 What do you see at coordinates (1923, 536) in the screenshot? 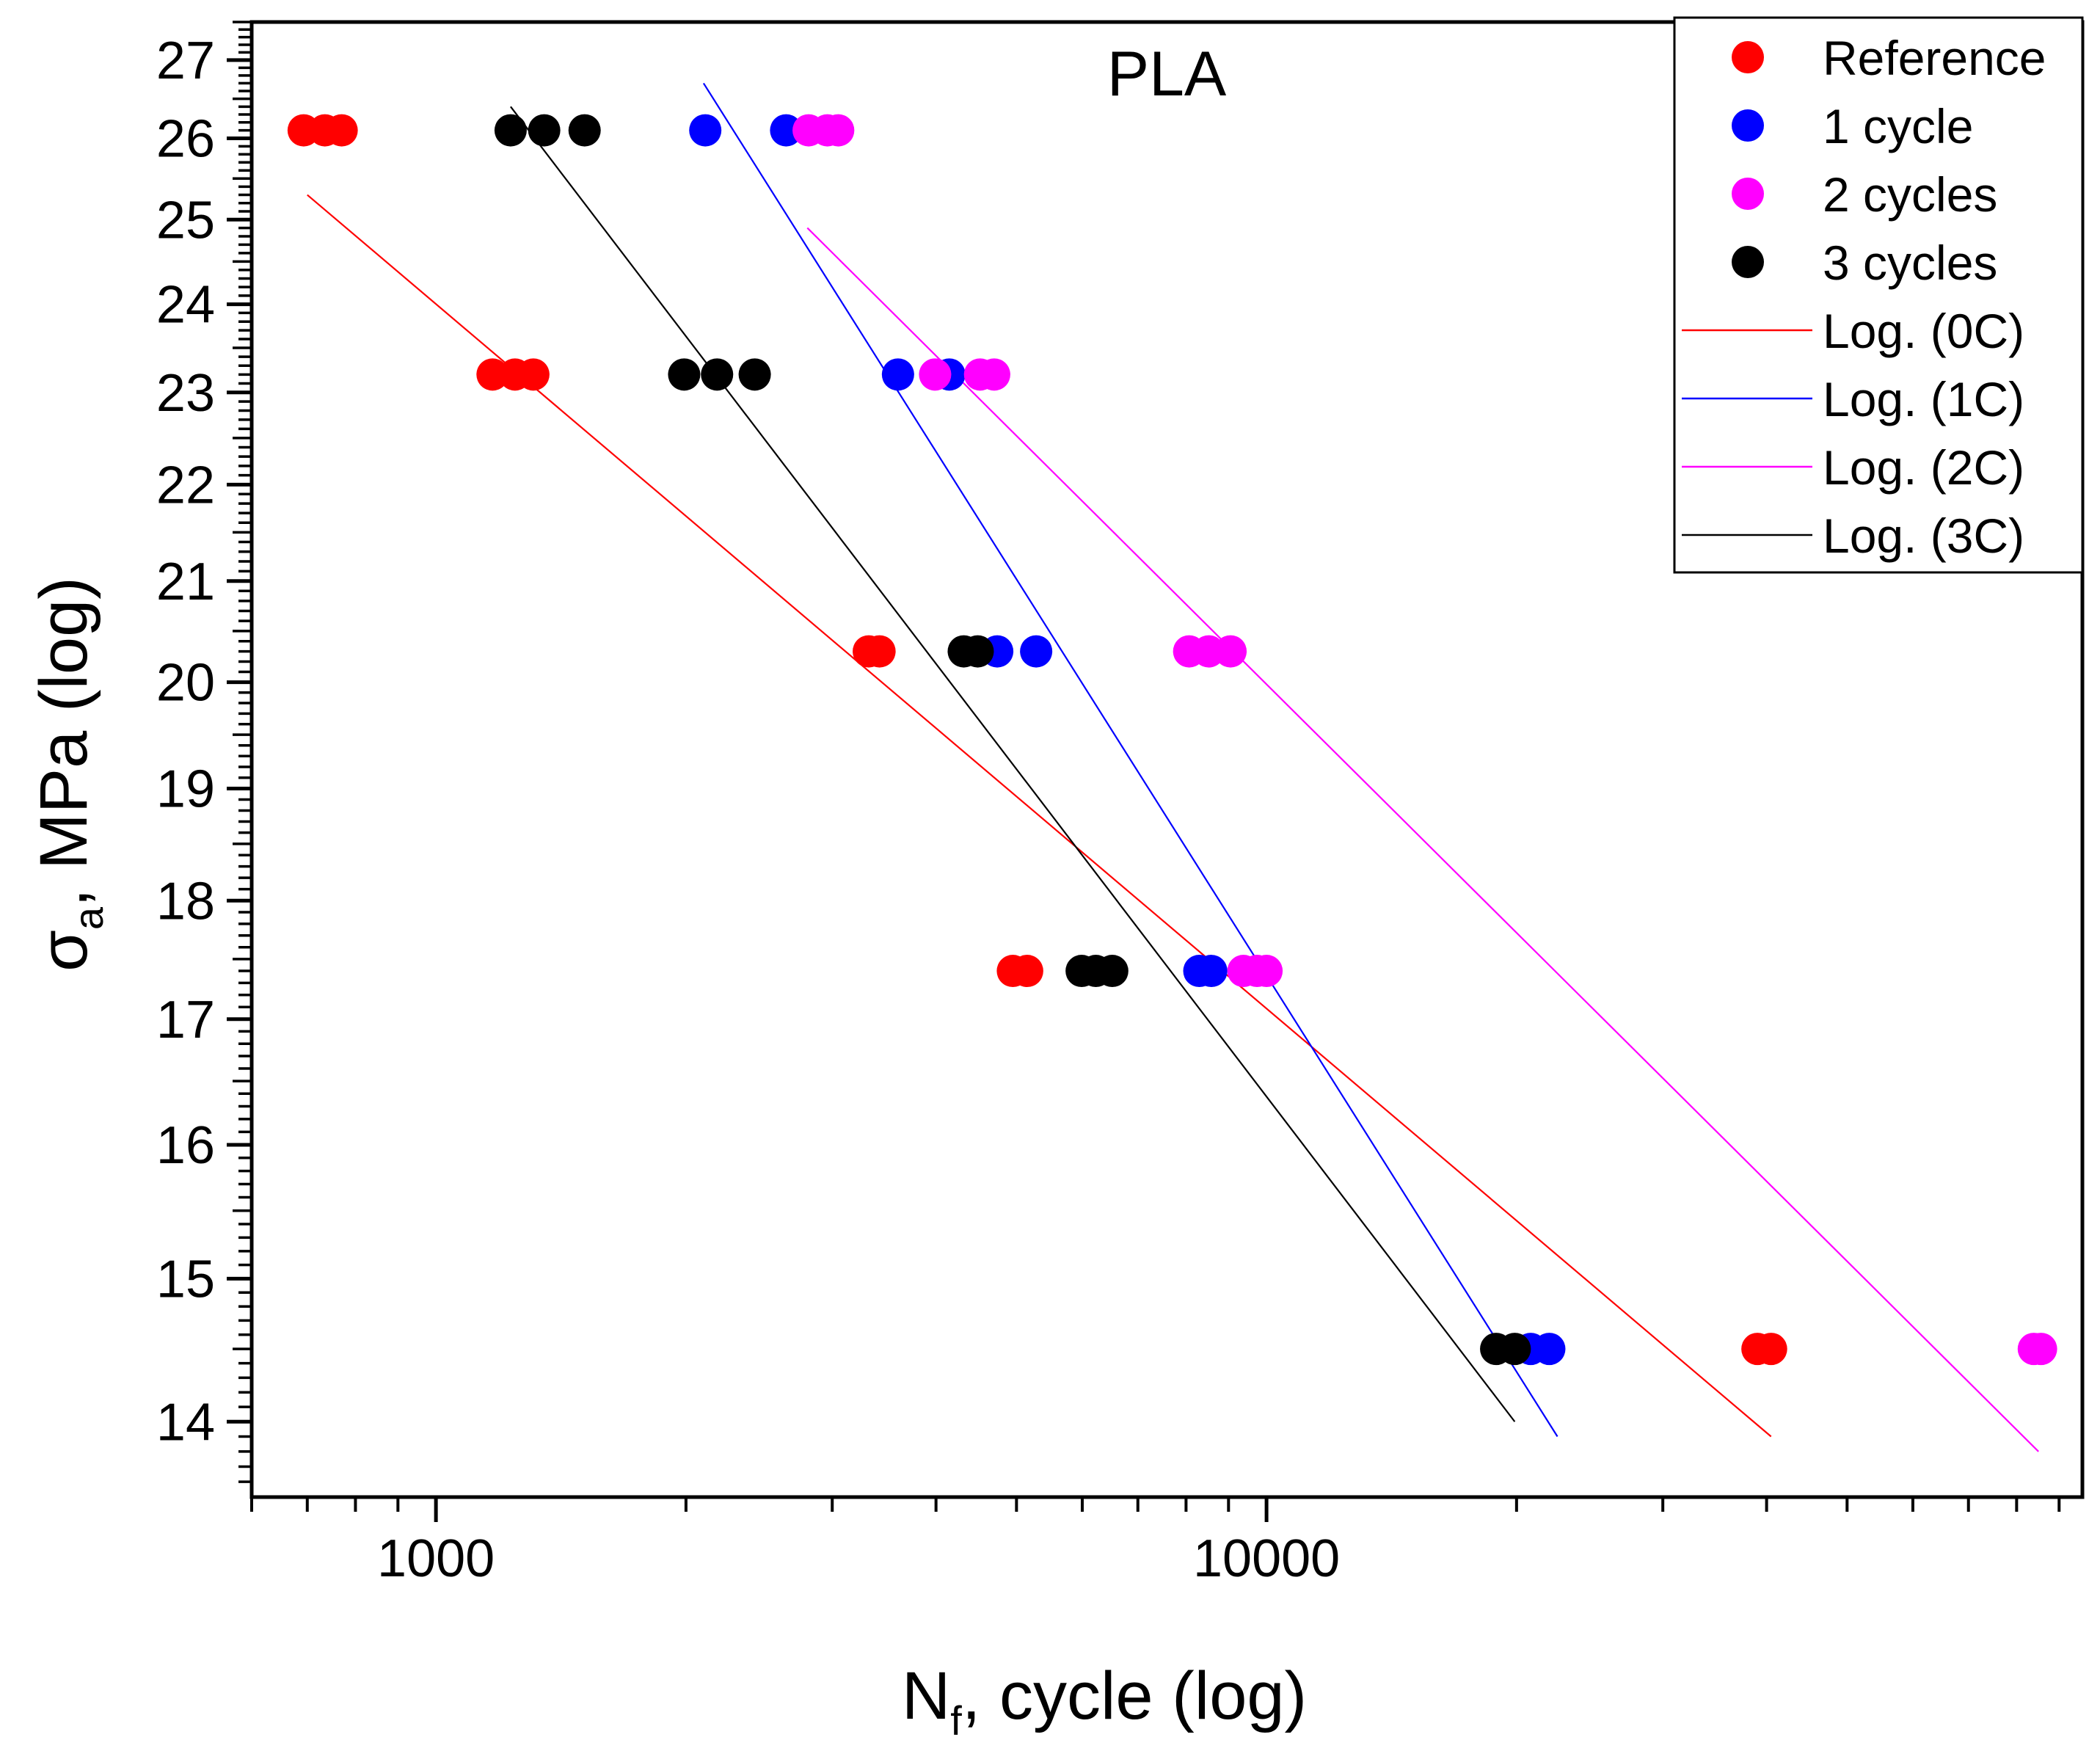
I see `legend-label: Log. (3C)` at bounding box center [1923, 536].